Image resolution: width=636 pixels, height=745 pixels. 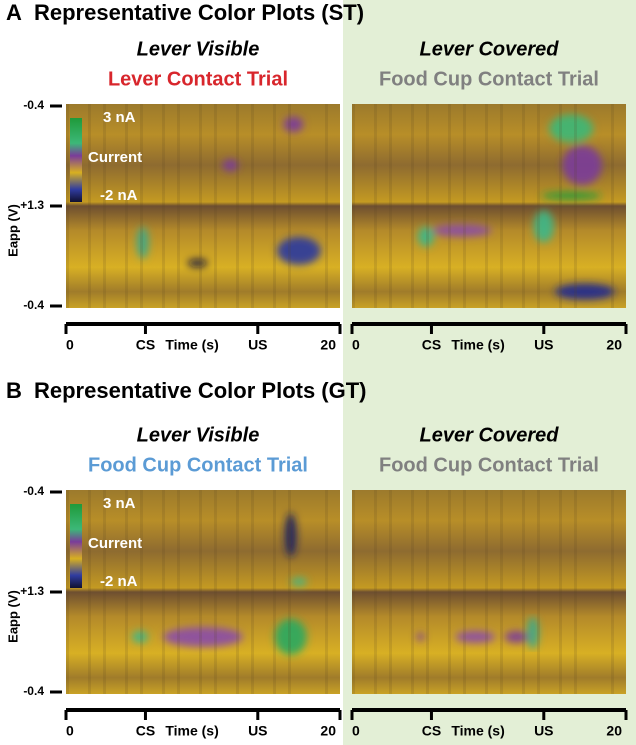 What do you see at coordinates (14, 390) in the screenshot?
I see `panel-letter: B` at bounding box center [14, 390].